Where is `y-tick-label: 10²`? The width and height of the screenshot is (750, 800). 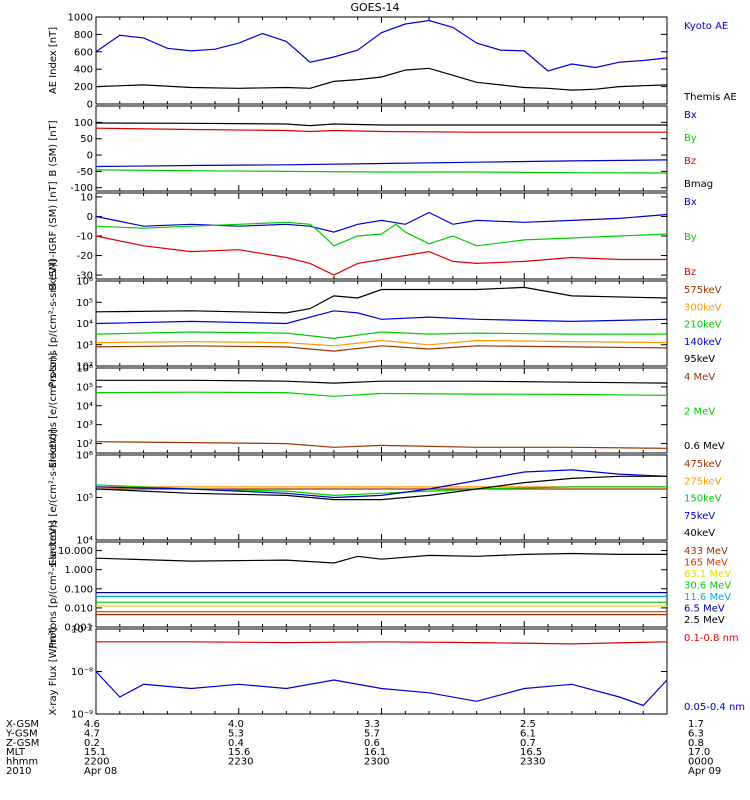 y-tick-label: 10² is located at coordinates (84, 444).